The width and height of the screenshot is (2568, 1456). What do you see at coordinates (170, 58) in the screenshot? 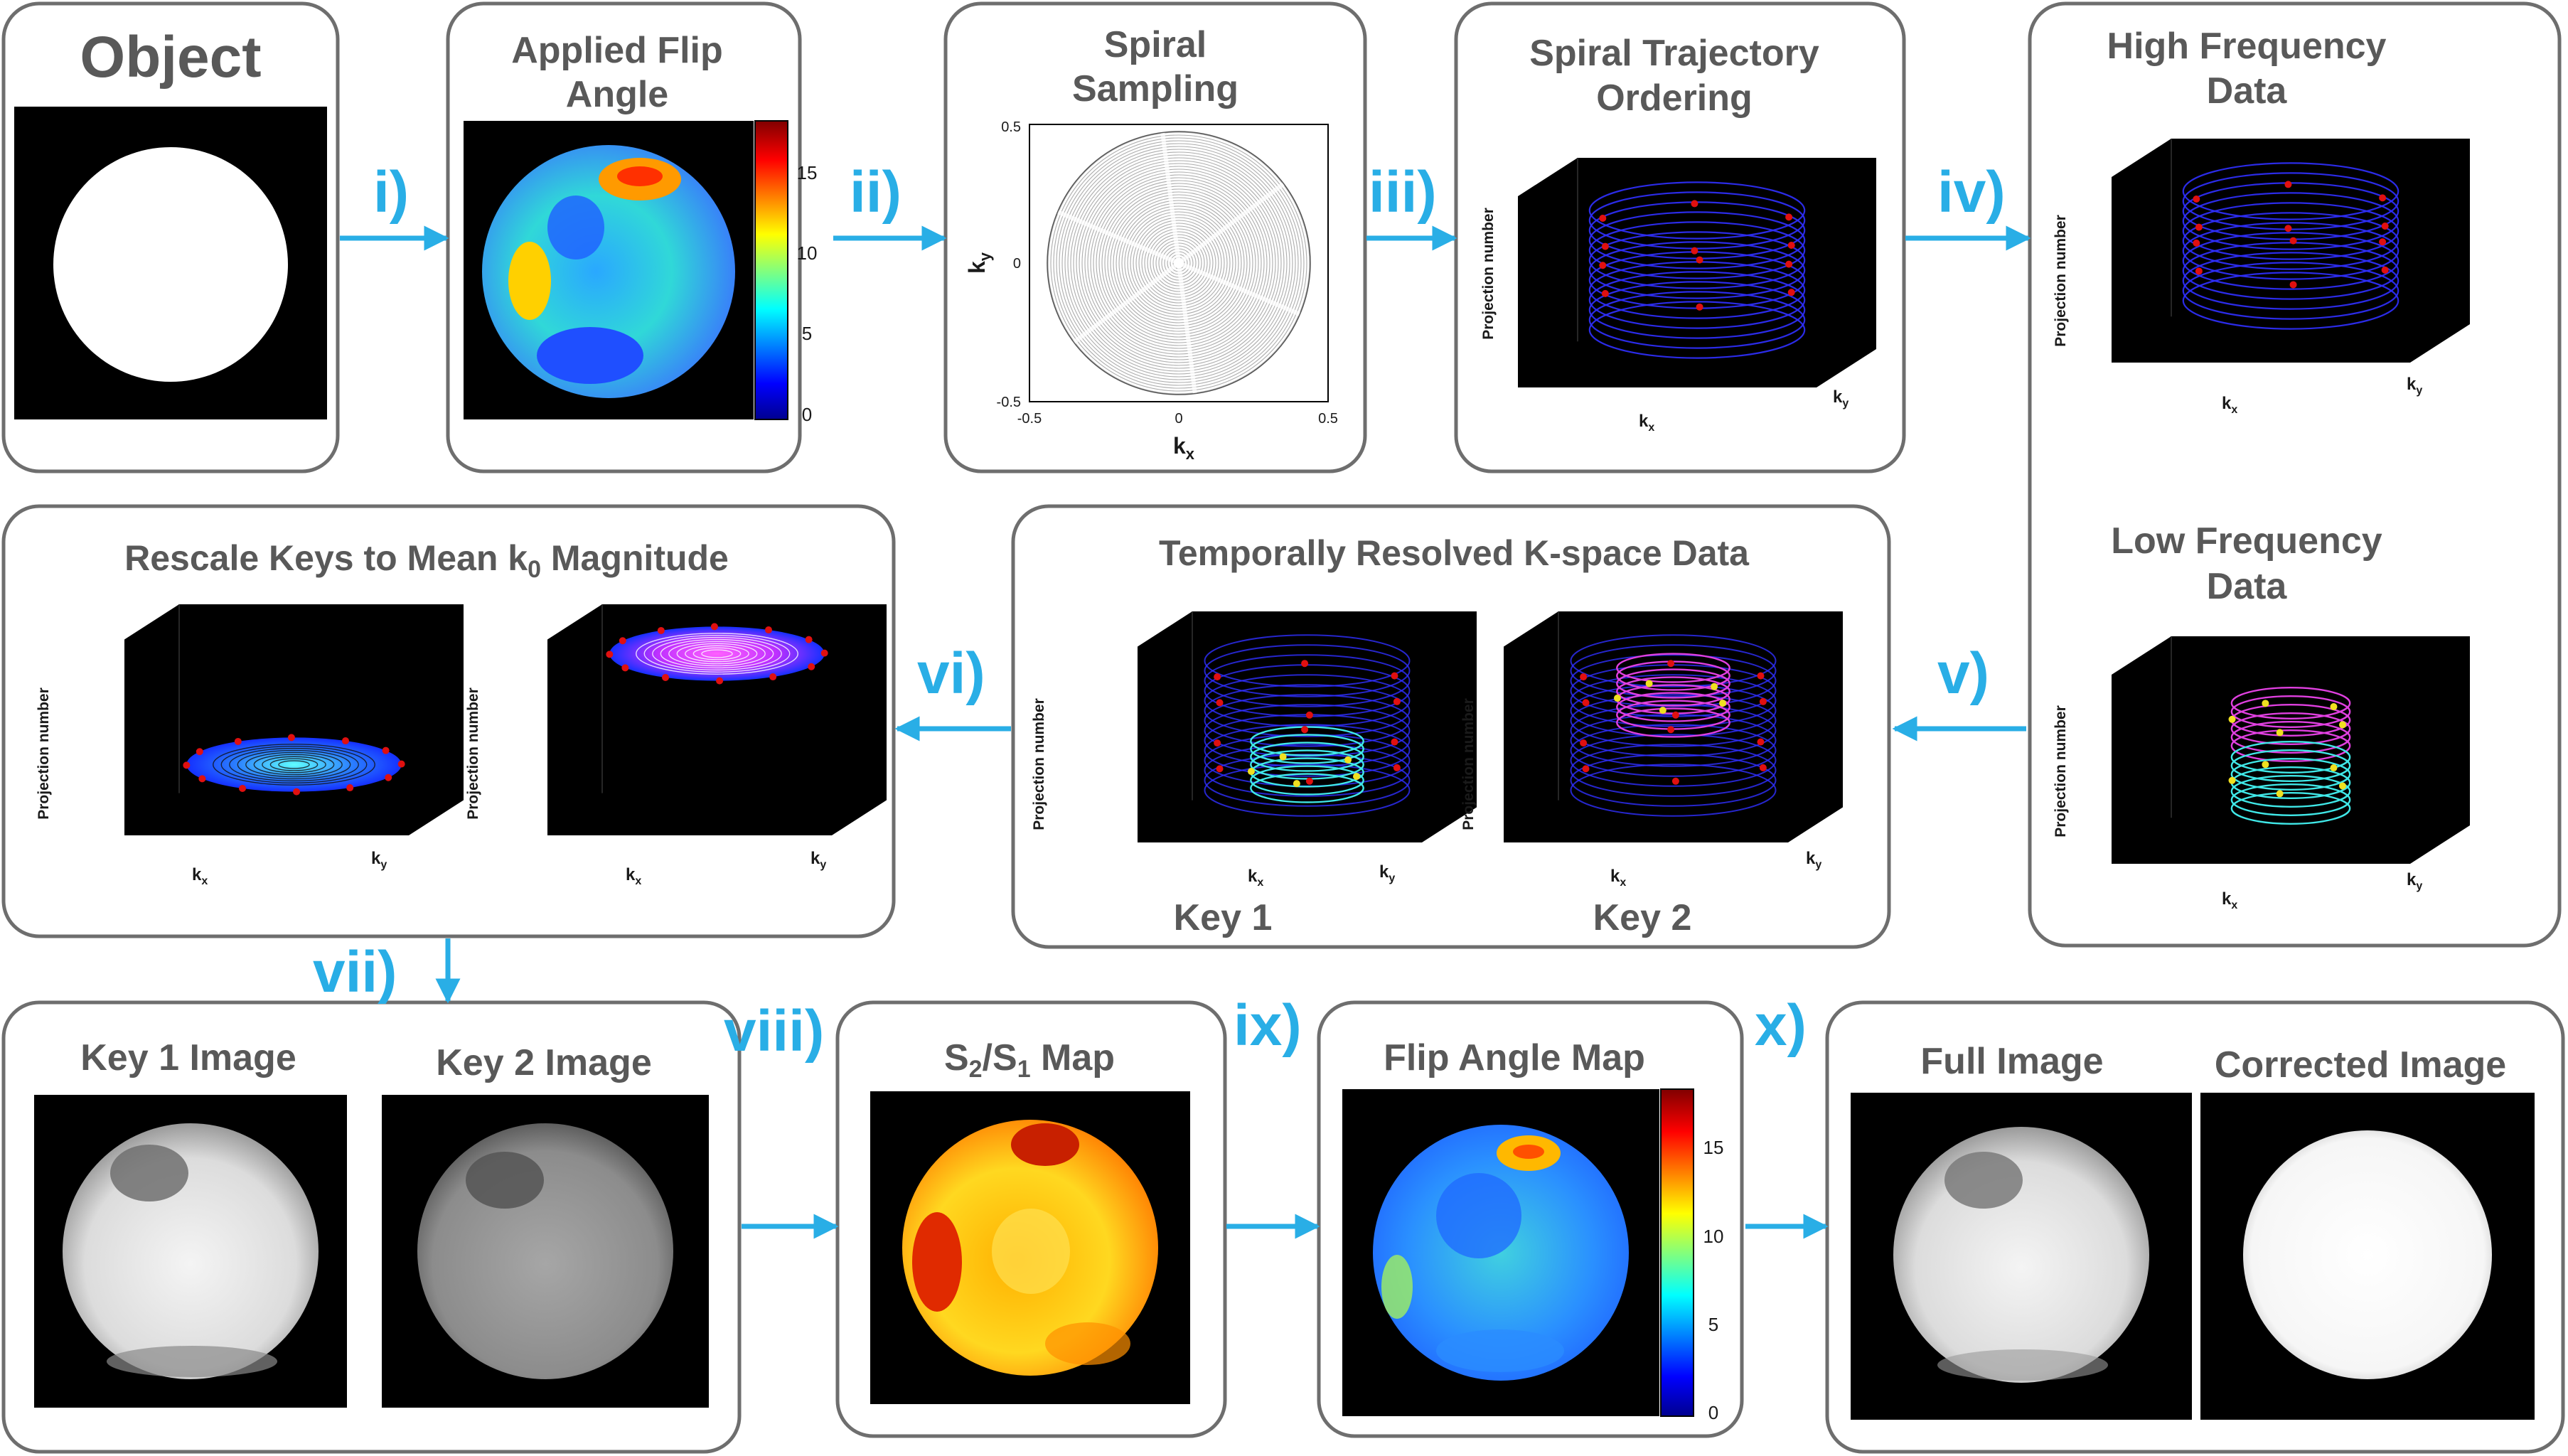
I see `object-title: Object` at bounding box center [170, 58].